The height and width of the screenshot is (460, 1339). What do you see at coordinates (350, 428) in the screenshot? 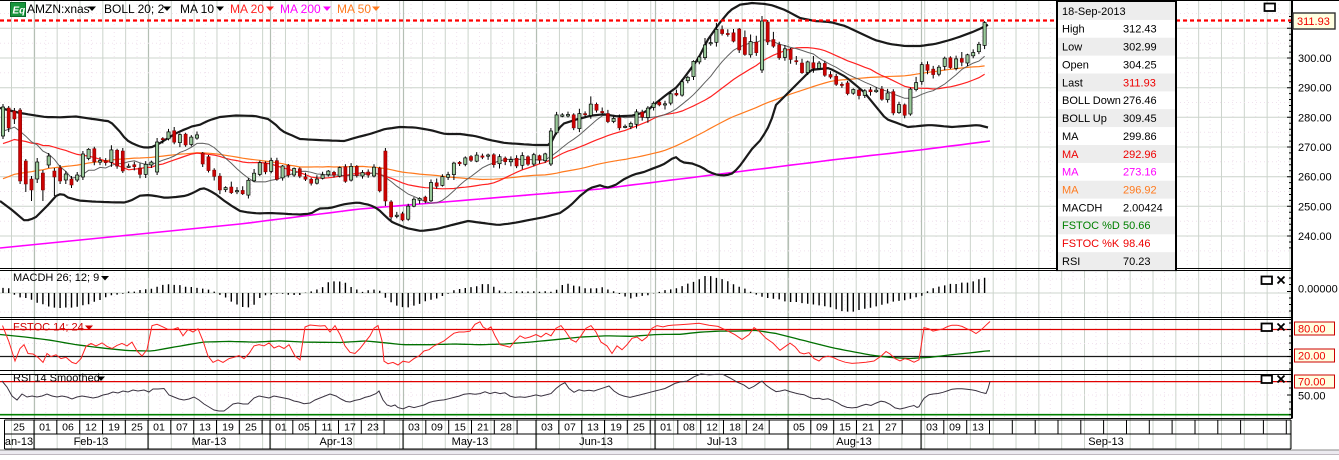
I see `svg-text: 17` at bounding box center [350, 428].